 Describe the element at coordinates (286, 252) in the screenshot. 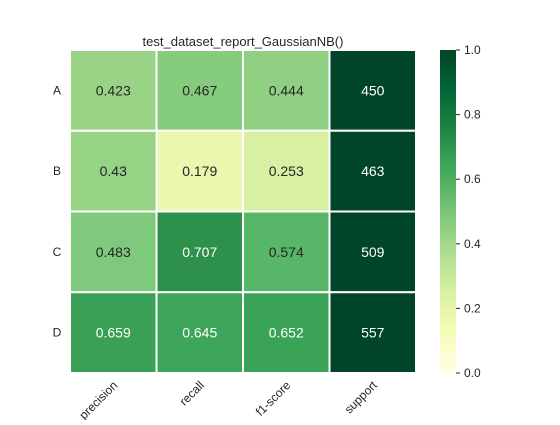

I see `cell-value-label: 0.574` at that location.